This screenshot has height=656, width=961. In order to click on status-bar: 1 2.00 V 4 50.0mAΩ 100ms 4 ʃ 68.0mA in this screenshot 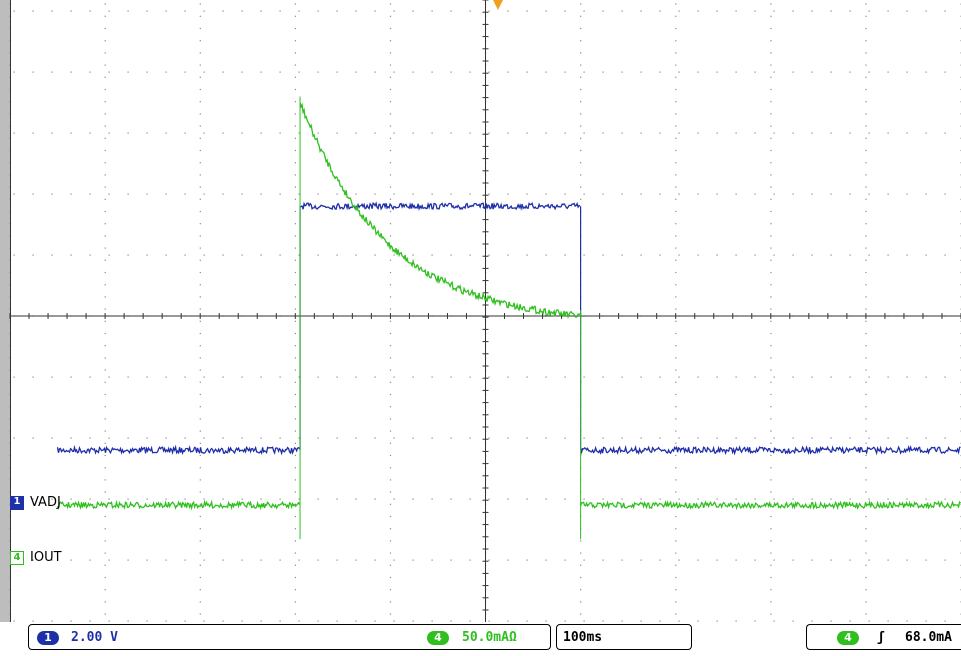, I will do `click(480, 639)`.